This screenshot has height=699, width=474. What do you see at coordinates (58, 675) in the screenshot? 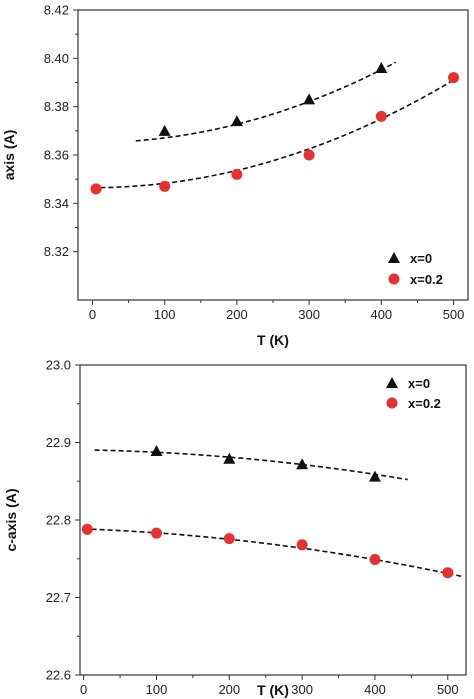
I see `y-tick-label: 22.6` at bounding box center [58, 675].